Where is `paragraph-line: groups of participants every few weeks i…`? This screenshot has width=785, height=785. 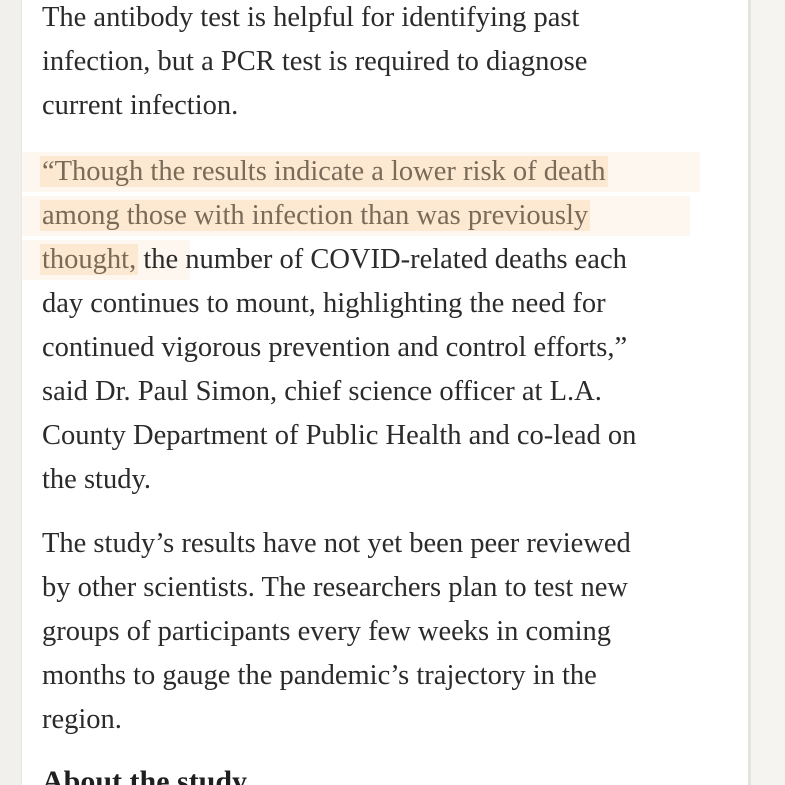 paragraph-line: groups of participants every few weeks i… is located at coordinates (327, 631).